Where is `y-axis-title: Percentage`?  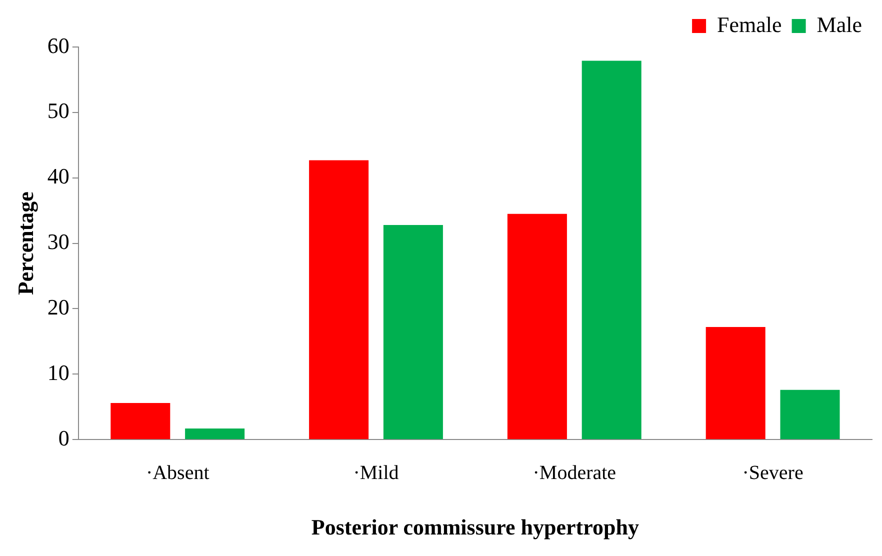 y-axis-title: Percentage is located at coordinates (25, 243).